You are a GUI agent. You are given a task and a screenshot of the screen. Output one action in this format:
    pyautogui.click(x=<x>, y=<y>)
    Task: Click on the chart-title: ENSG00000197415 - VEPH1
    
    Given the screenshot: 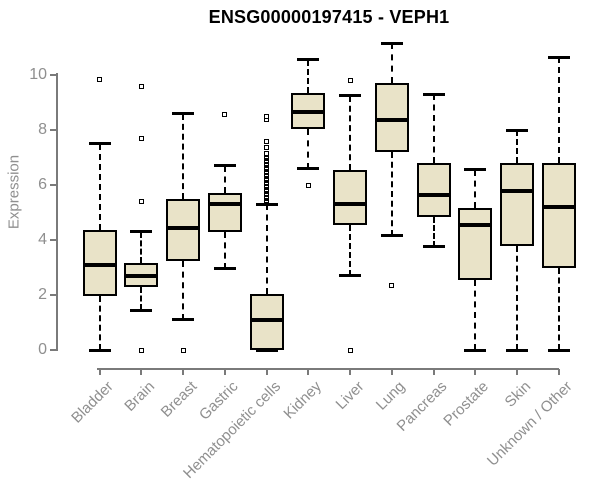 What is the action you would take?
    pyautogui.click(x=329, y=17)
    